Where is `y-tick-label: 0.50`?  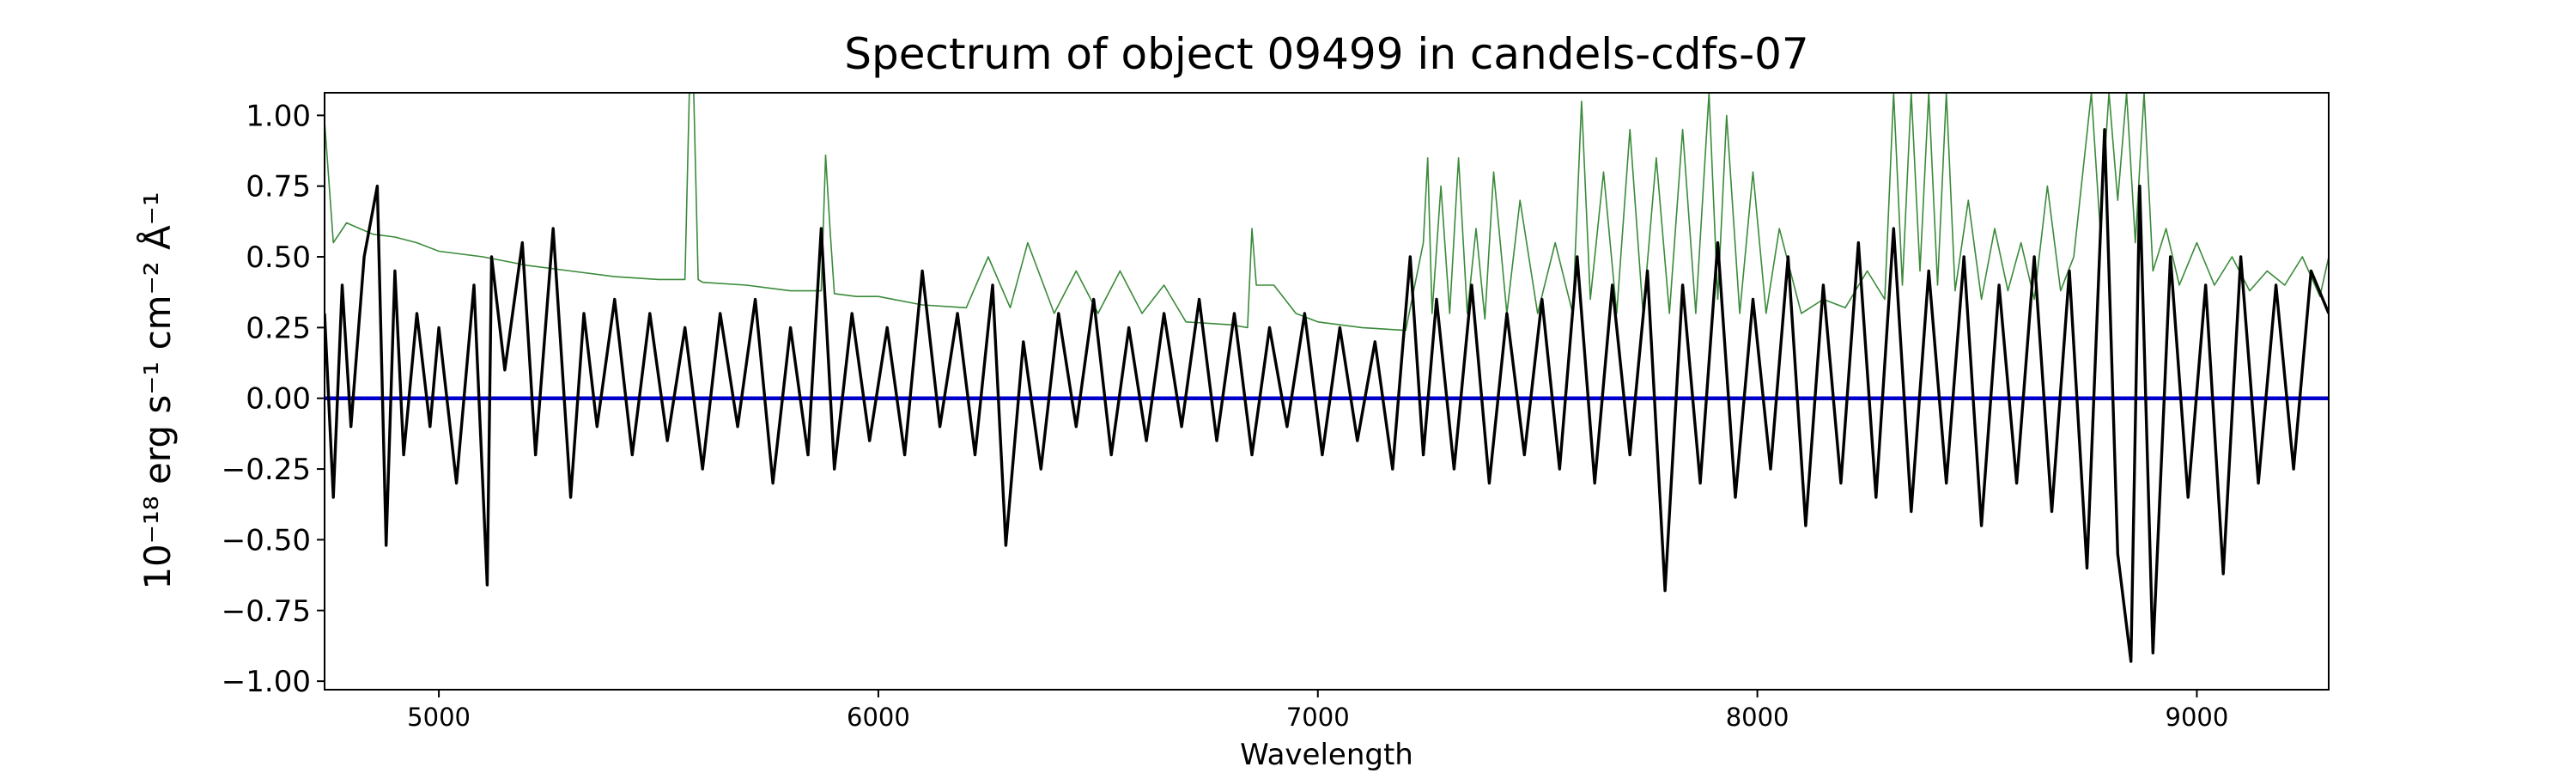
y-tick-label: 0.50 is located at coordinates (279, 257).